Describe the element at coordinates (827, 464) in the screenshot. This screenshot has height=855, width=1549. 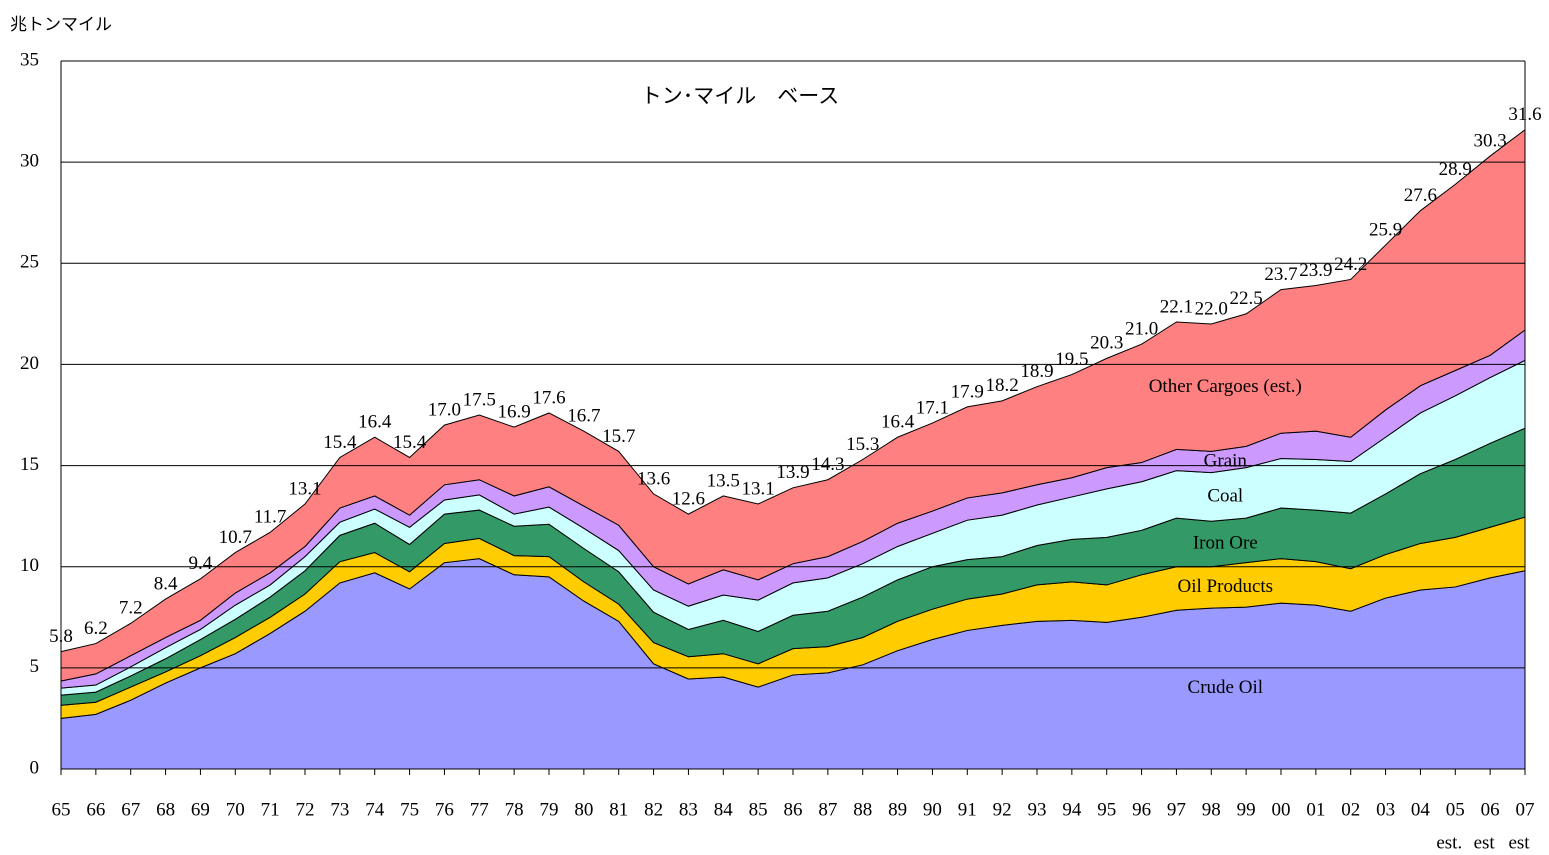
I see `total-label: 14.3` at that location.